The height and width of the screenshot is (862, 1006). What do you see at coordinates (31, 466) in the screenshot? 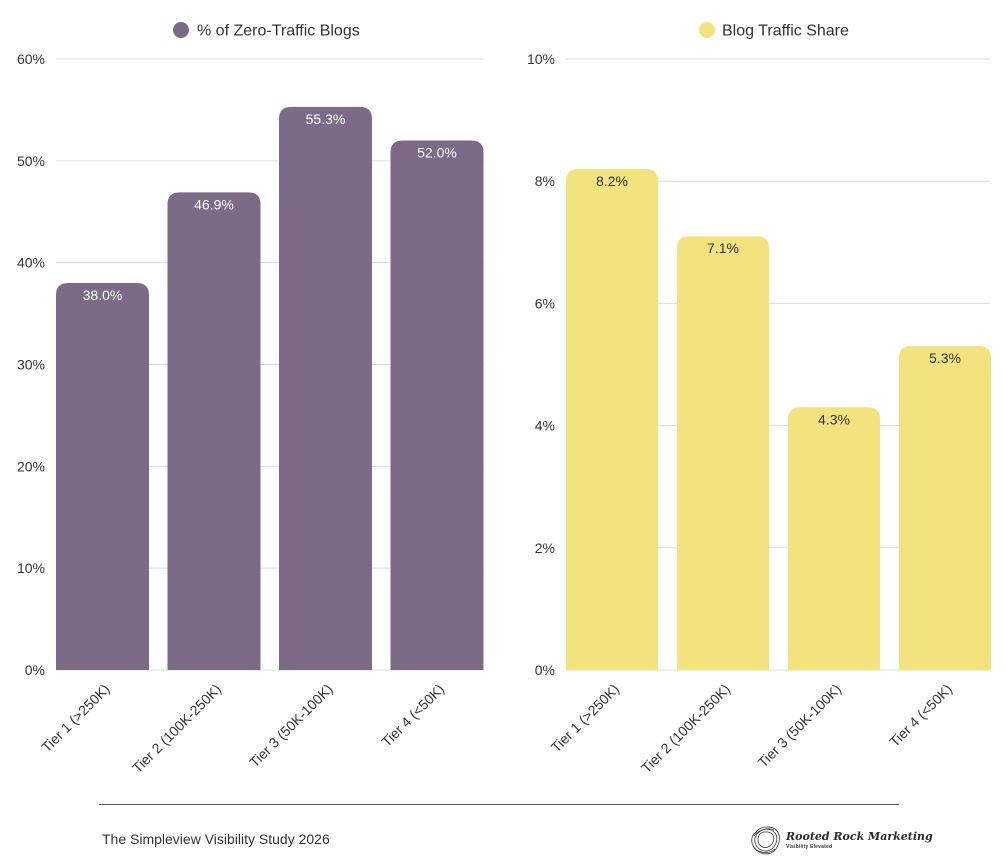
I see `y-tick-label: 20%` at bounding box center [31, 466].